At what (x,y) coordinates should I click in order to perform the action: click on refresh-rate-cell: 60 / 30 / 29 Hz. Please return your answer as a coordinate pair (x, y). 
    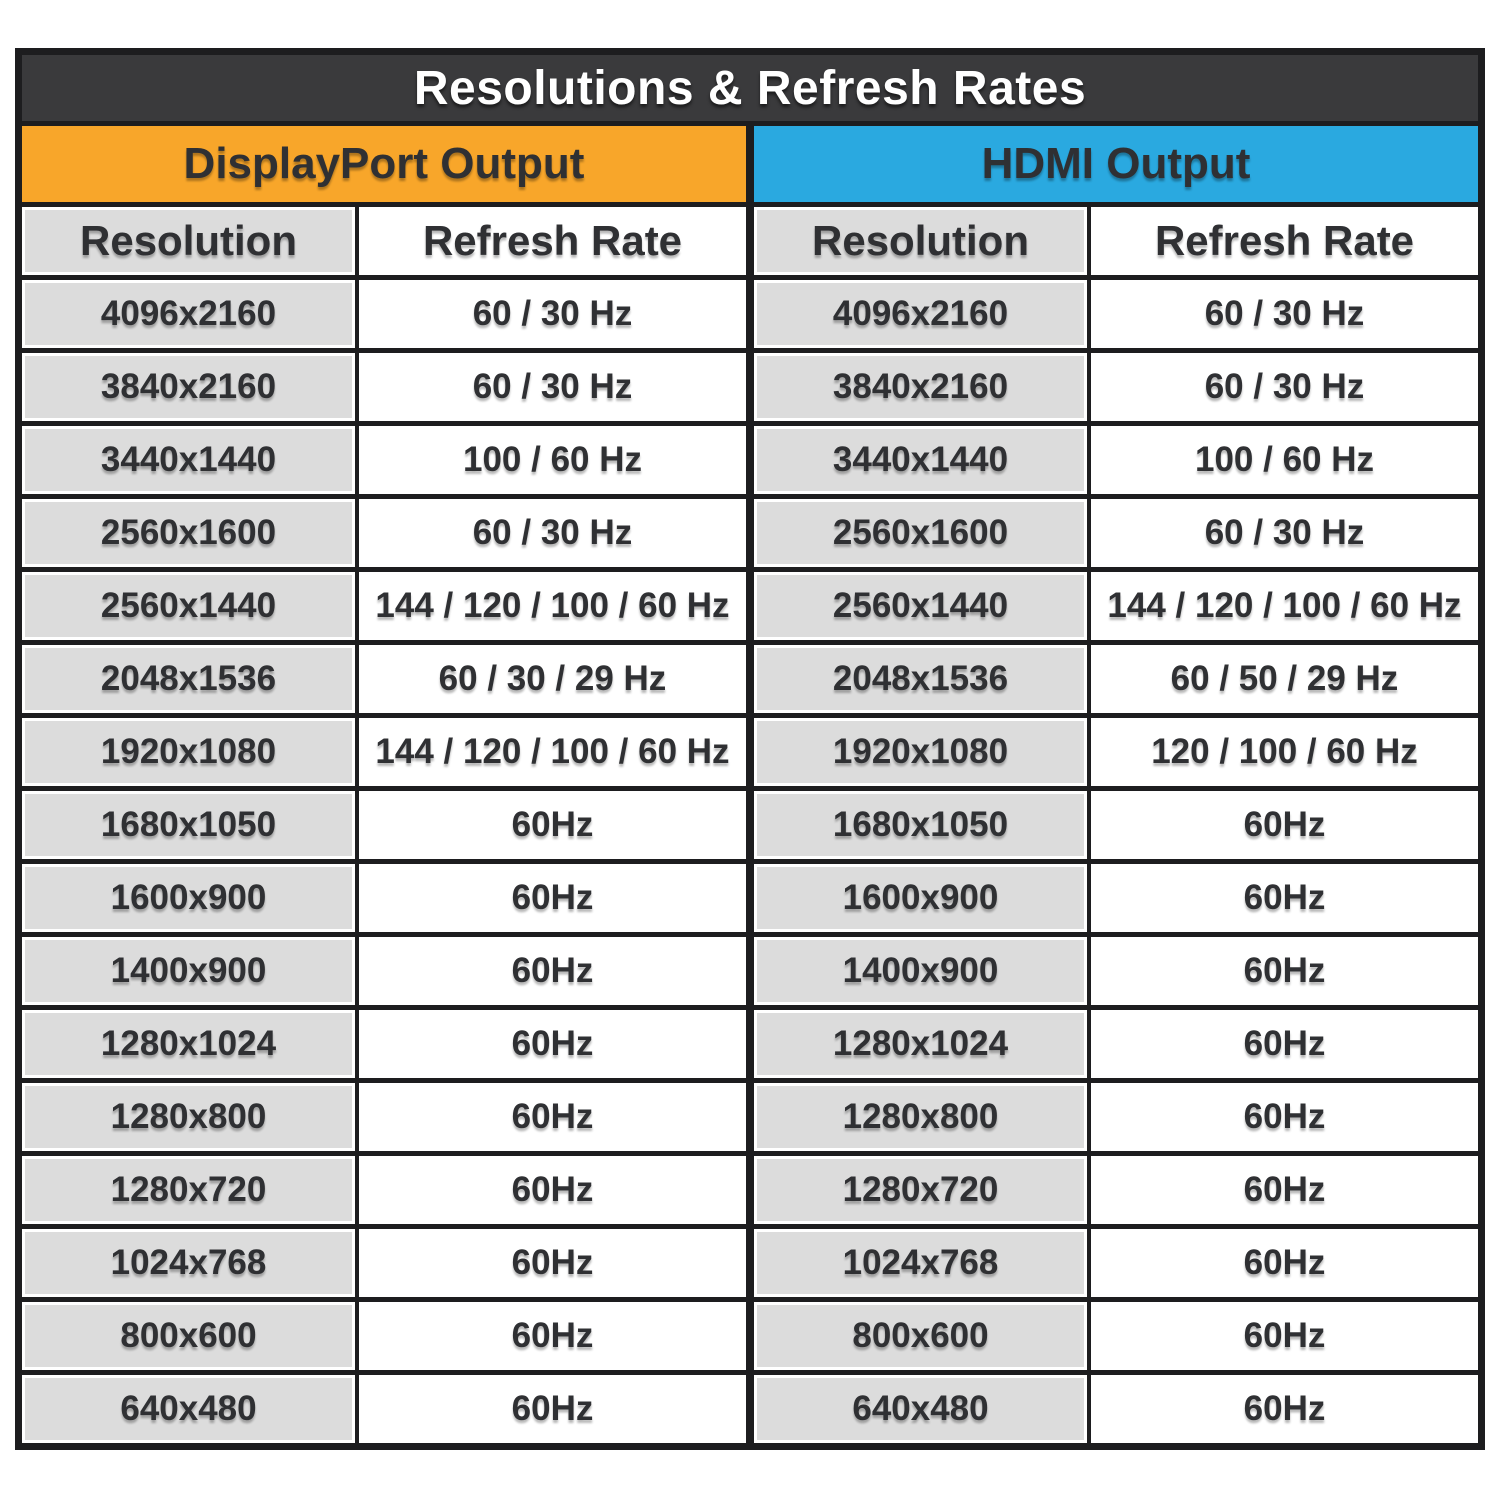
    Looking at the image, I should click on (552, 679).